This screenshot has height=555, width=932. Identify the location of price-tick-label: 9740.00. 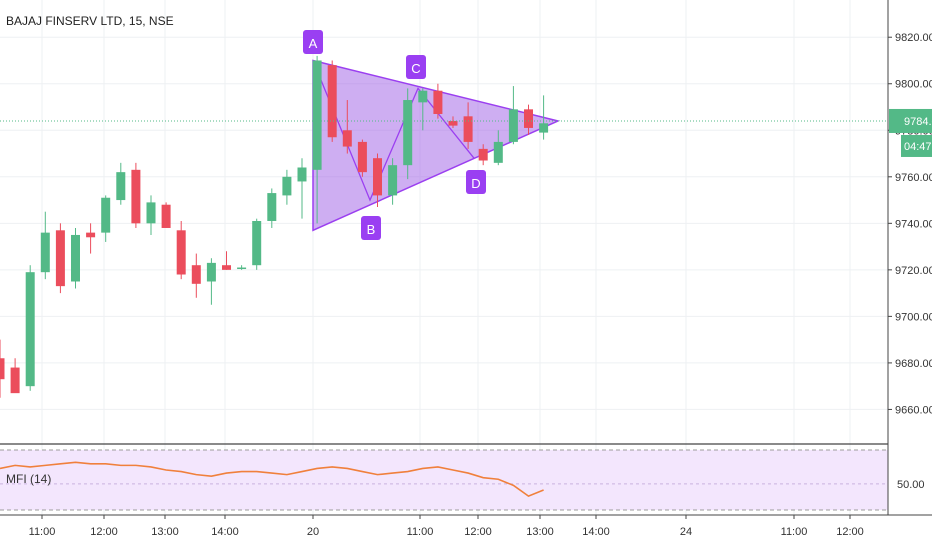
(913, 224).